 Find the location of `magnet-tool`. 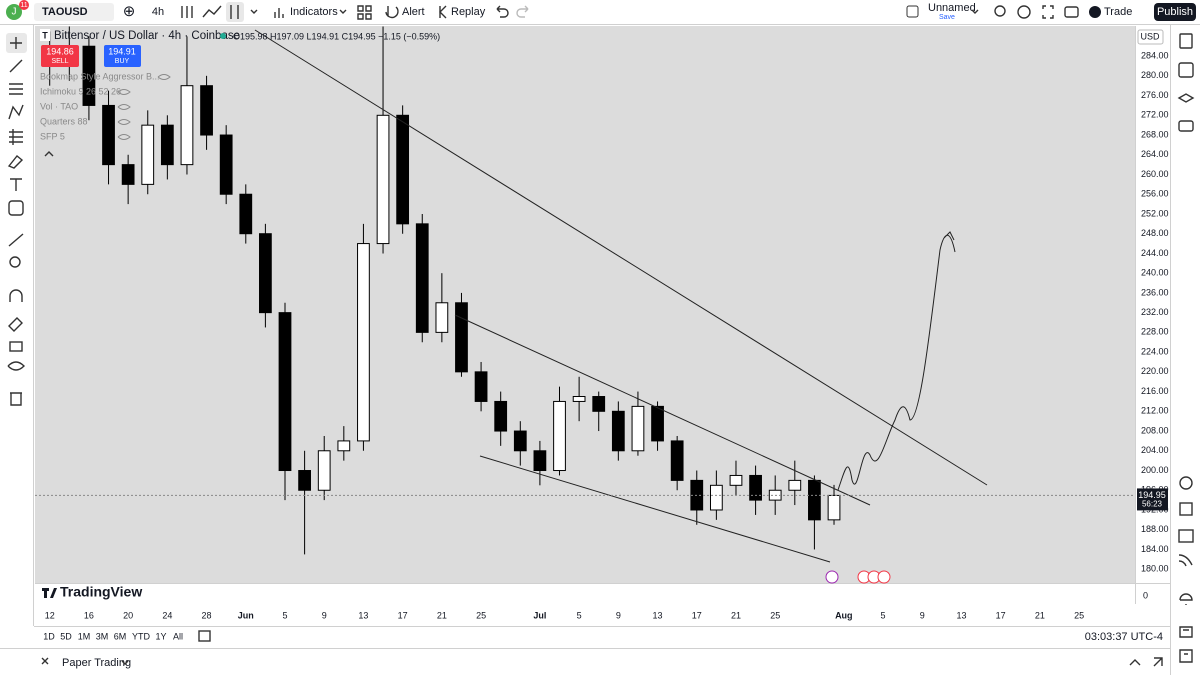

magnet-tool is located at coordinates (16, 295).